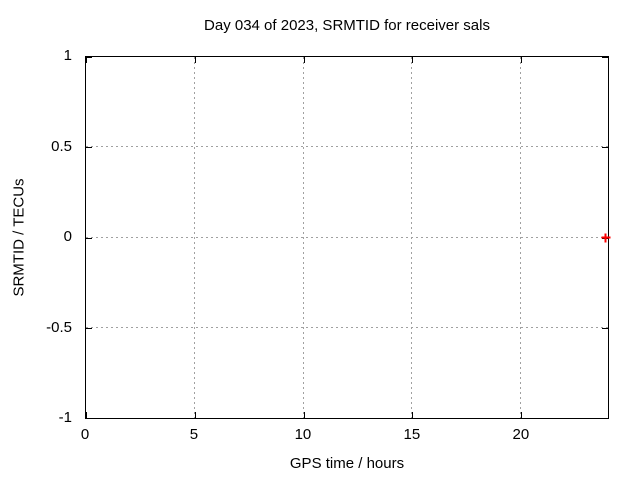  Describe the element at coordinates (521, 434) in the screenshot. I see `x-tick-label: 20` at that location.